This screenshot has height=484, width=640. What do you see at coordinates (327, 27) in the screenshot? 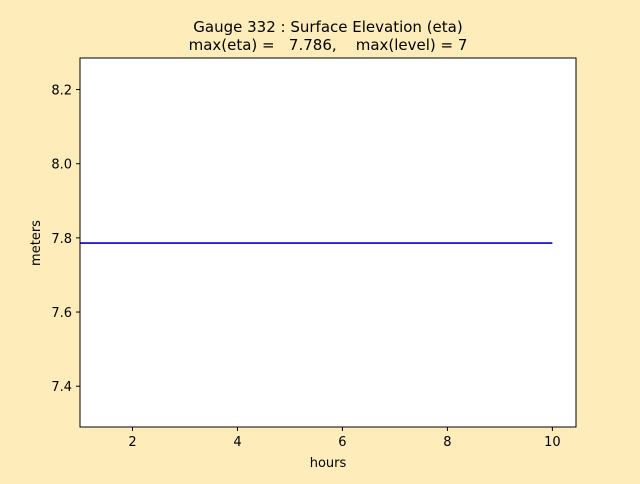
I see `chart-title-line1: Gauge 332 : Surface Elevation (eta)` at bounding box center [327, 27].